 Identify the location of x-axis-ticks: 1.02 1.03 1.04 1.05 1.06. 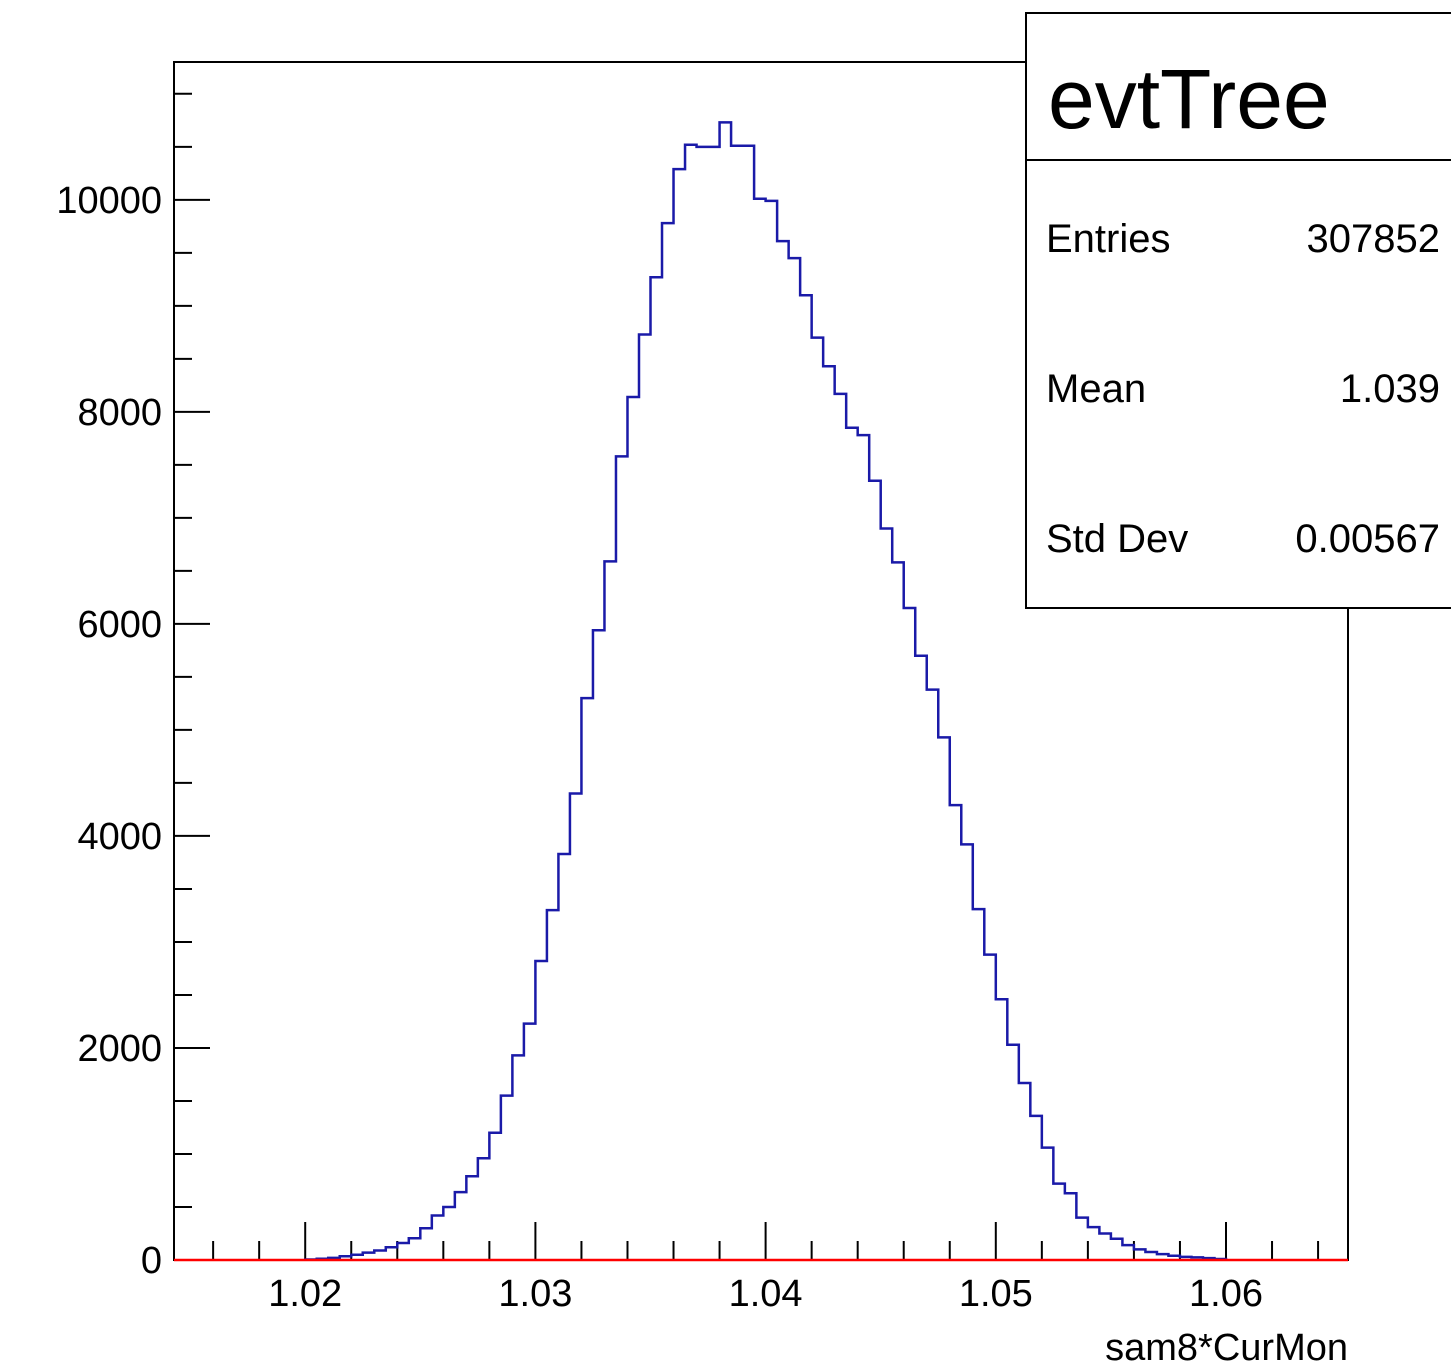
(766, 1268).